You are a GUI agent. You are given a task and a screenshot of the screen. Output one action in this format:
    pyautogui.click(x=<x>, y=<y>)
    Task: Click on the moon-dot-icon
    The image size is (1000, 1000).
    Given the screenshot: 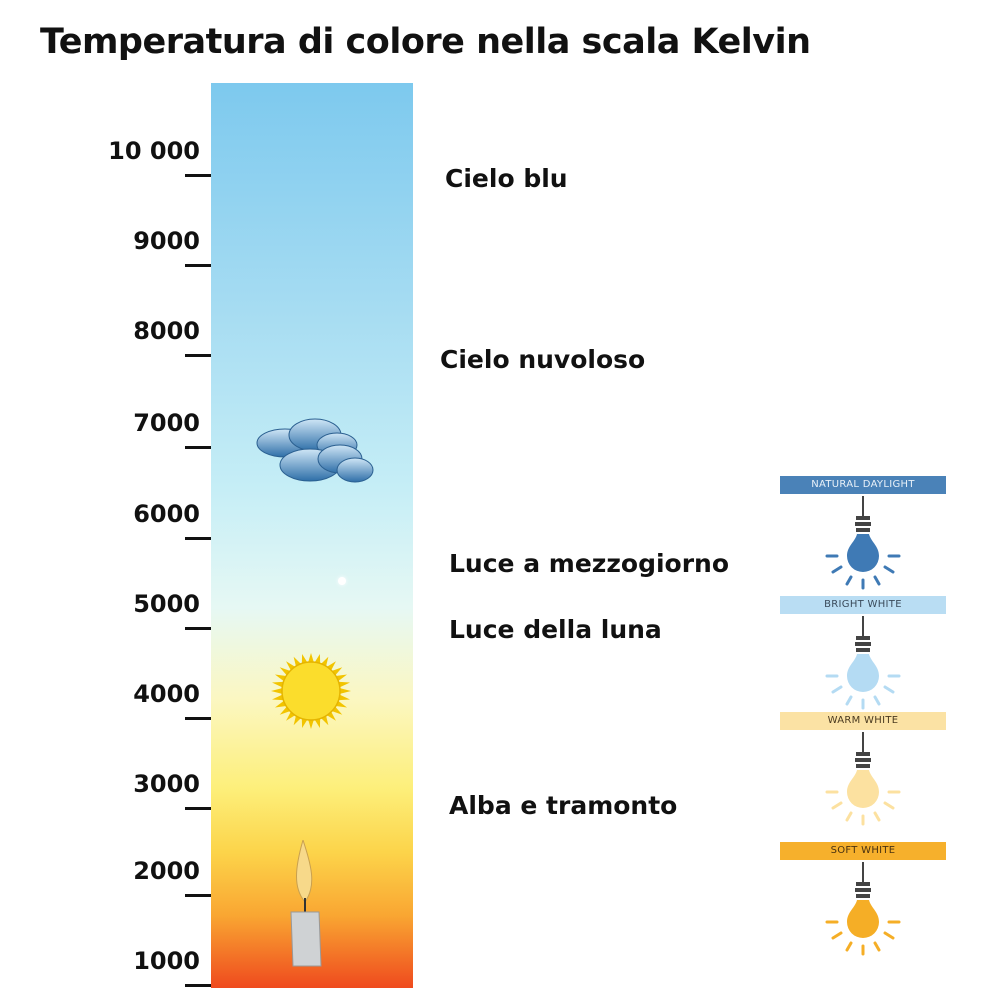 What is the action you would take?
    pyautogui.click(x=342, y=581)
    